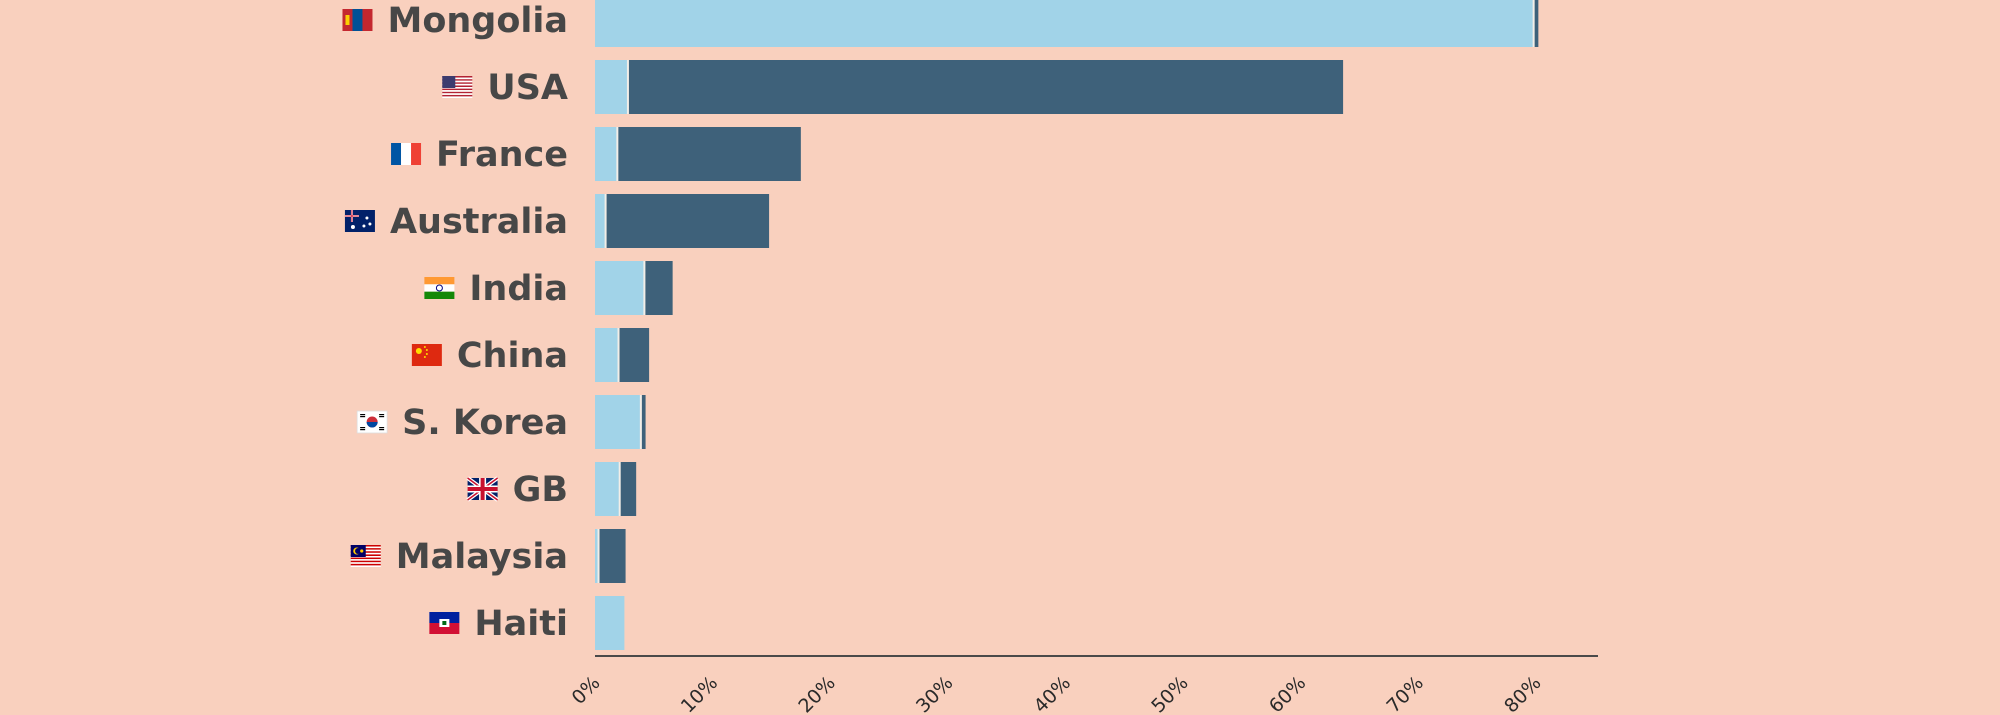 The height and width of the screenshot is (715, 2000). I want to click on x-tick-label: 70%, so click(1404, 693).